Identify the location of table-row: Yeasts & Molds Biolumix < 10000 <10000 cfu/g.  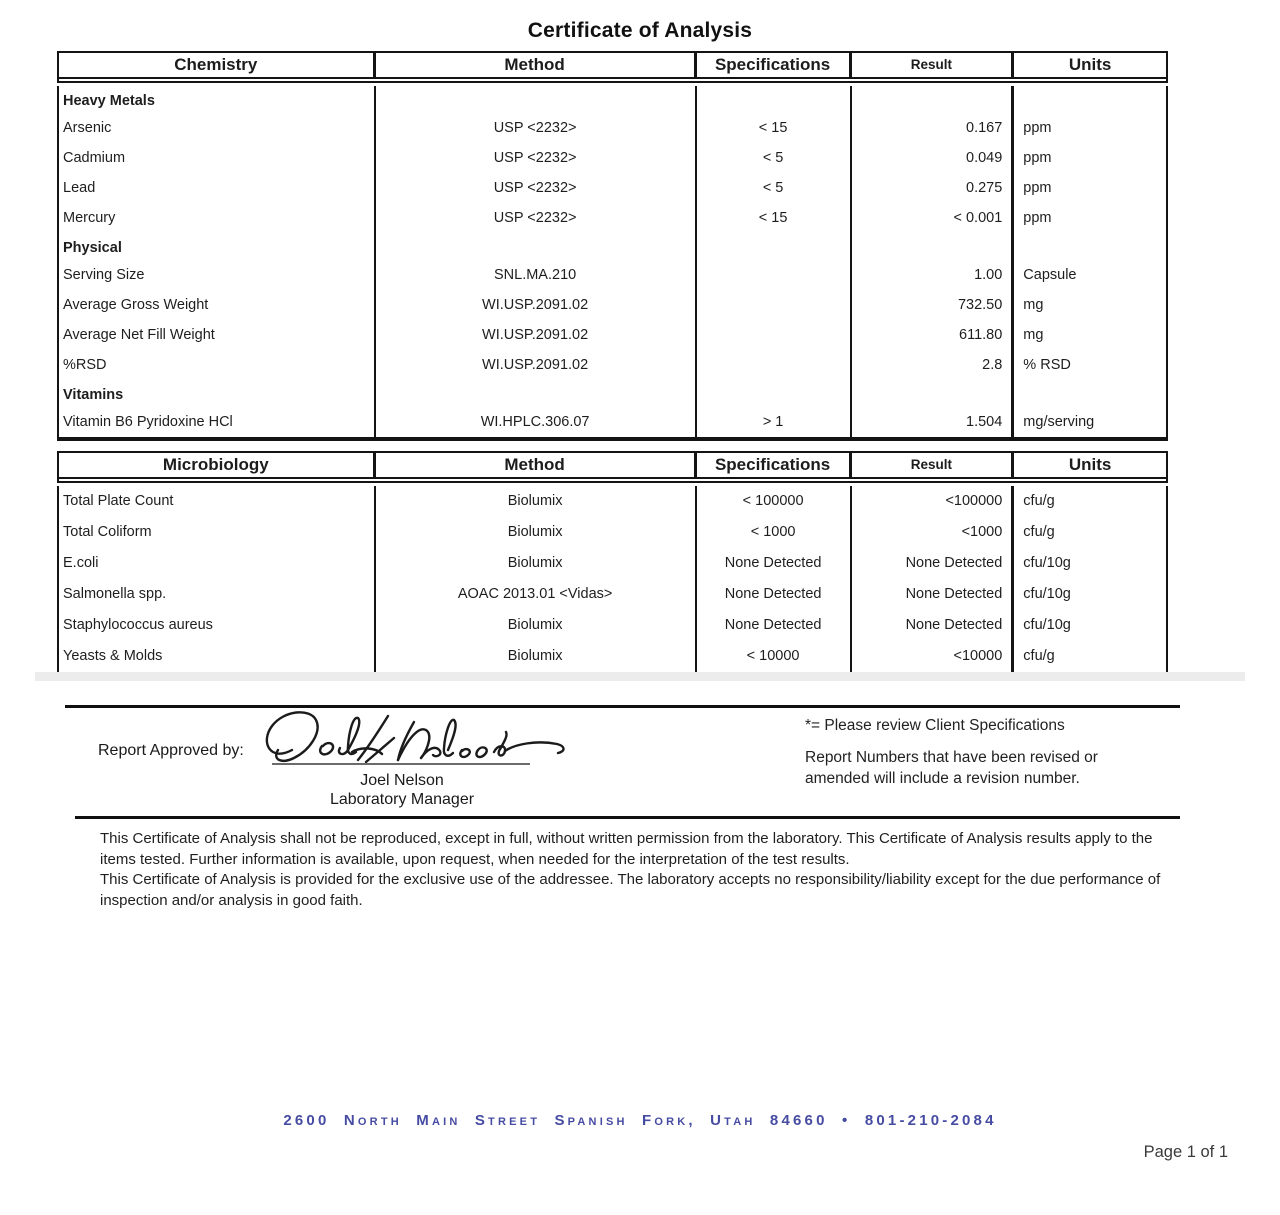
(612, 656).